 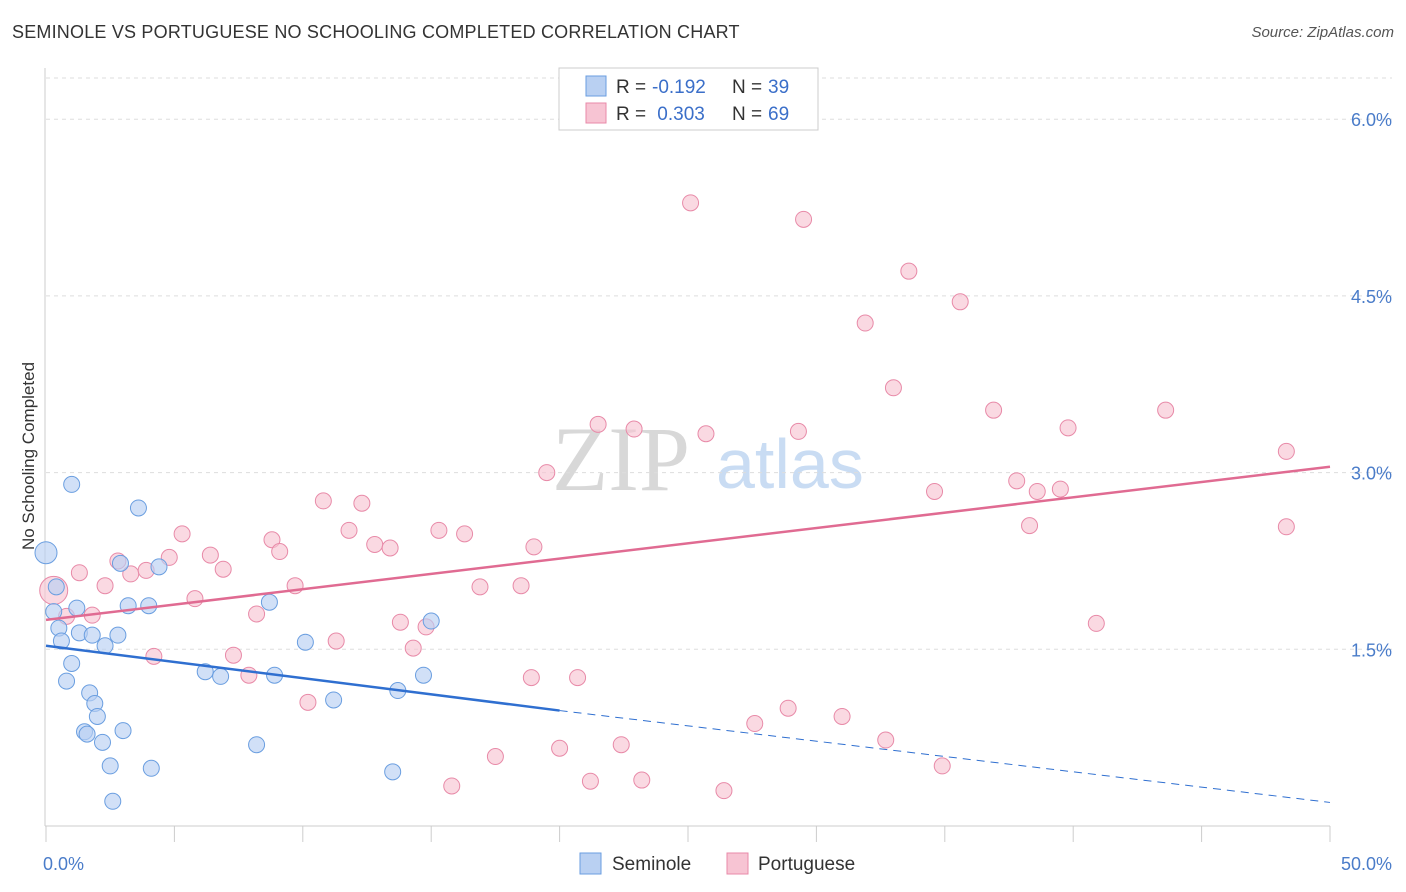 I want to click on y-tick-label: 3.0%, so click(x=1371, y=474).